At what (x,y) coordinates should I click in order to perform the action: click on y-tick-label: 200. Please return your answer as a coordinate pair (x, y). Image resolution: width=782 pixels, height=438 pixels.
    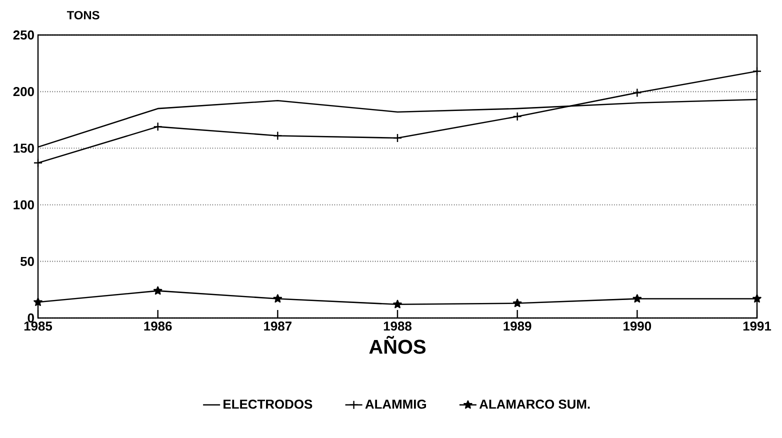
    Looking at the image, I should click on (23, 91).